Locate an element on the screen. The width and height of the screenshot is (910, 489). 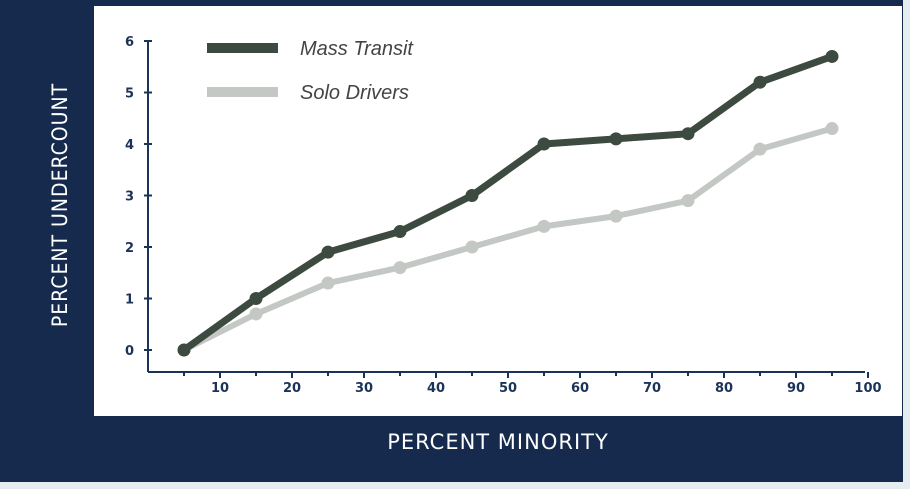
x-tick-label: 90 is located at coordinates (796, 388).